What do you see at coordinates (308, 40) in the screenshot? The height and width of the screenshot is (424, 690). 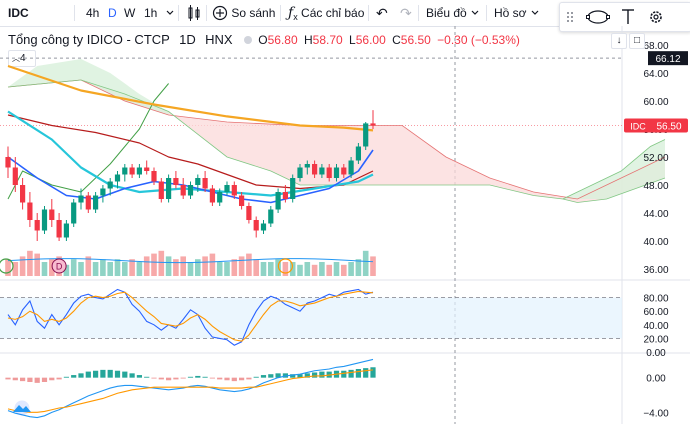 I see `high-label: H` at bounding box center [308, 40].